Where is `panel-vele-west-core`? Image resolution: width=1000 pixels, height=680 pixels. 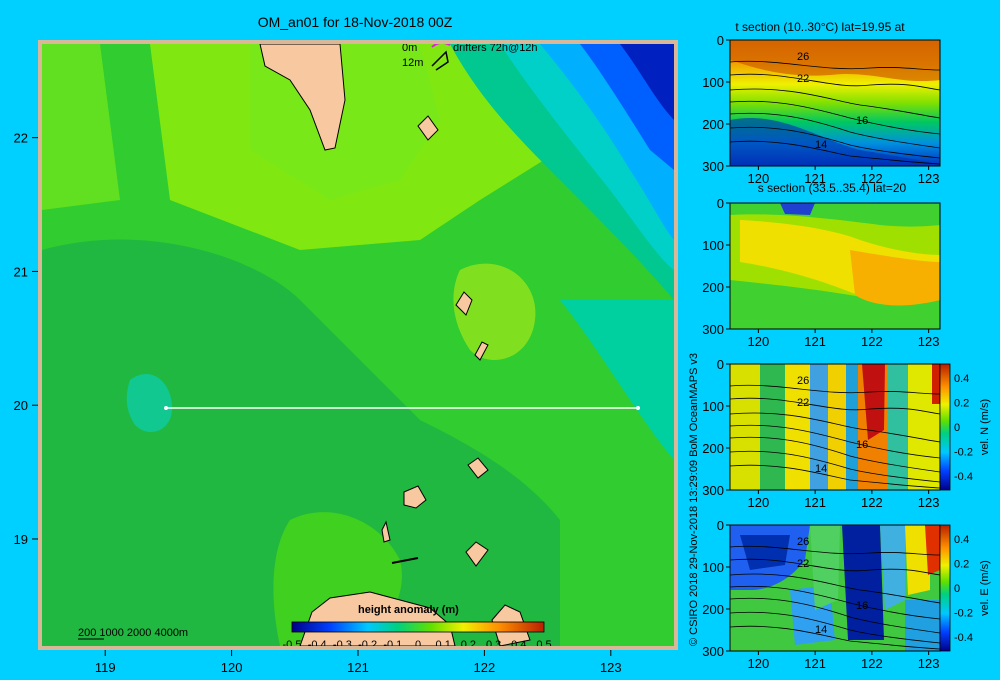 panel-vele-west-core is located at coordinates (765, 552).